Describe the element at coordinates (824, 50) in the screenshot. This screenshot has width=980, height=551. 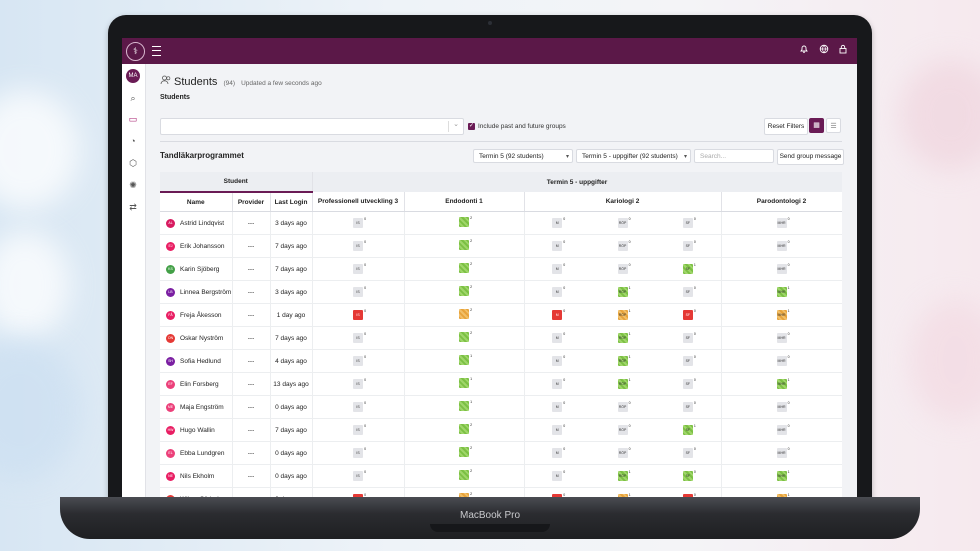
I see `globe-icon` at that location.